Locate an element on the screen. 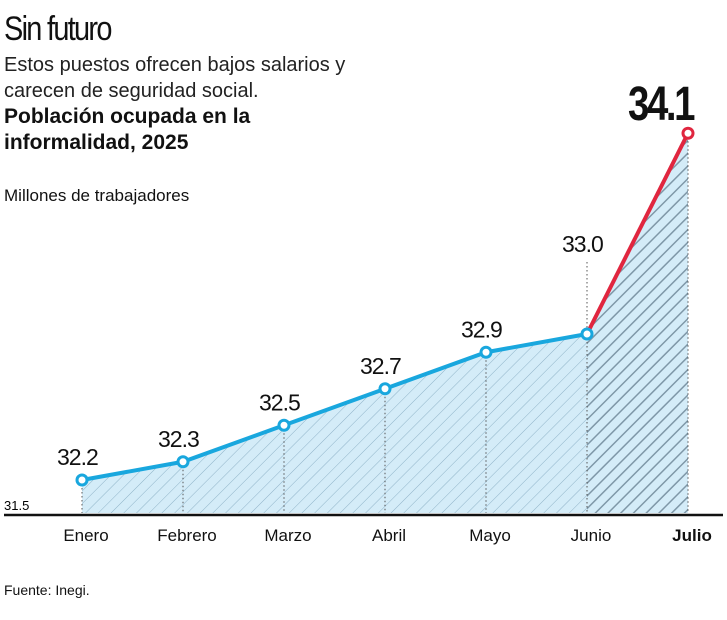 Image resolution: width=727 pixels, height=620 pixels. x-tick-label: Junio is located at coordinates (591, 535).